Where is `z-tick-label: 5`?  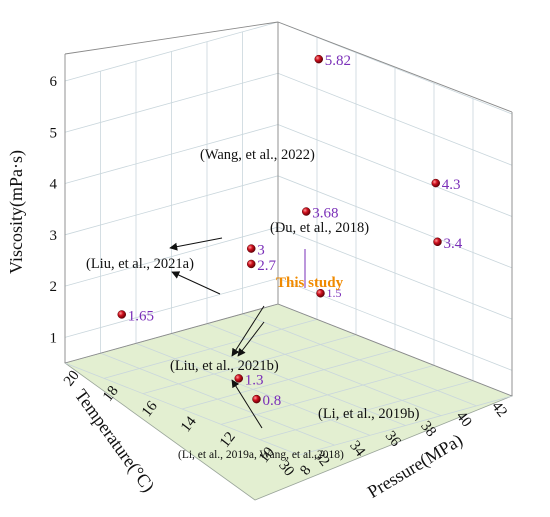 z-tick-label: 5 is located at coordinates (54, 133).